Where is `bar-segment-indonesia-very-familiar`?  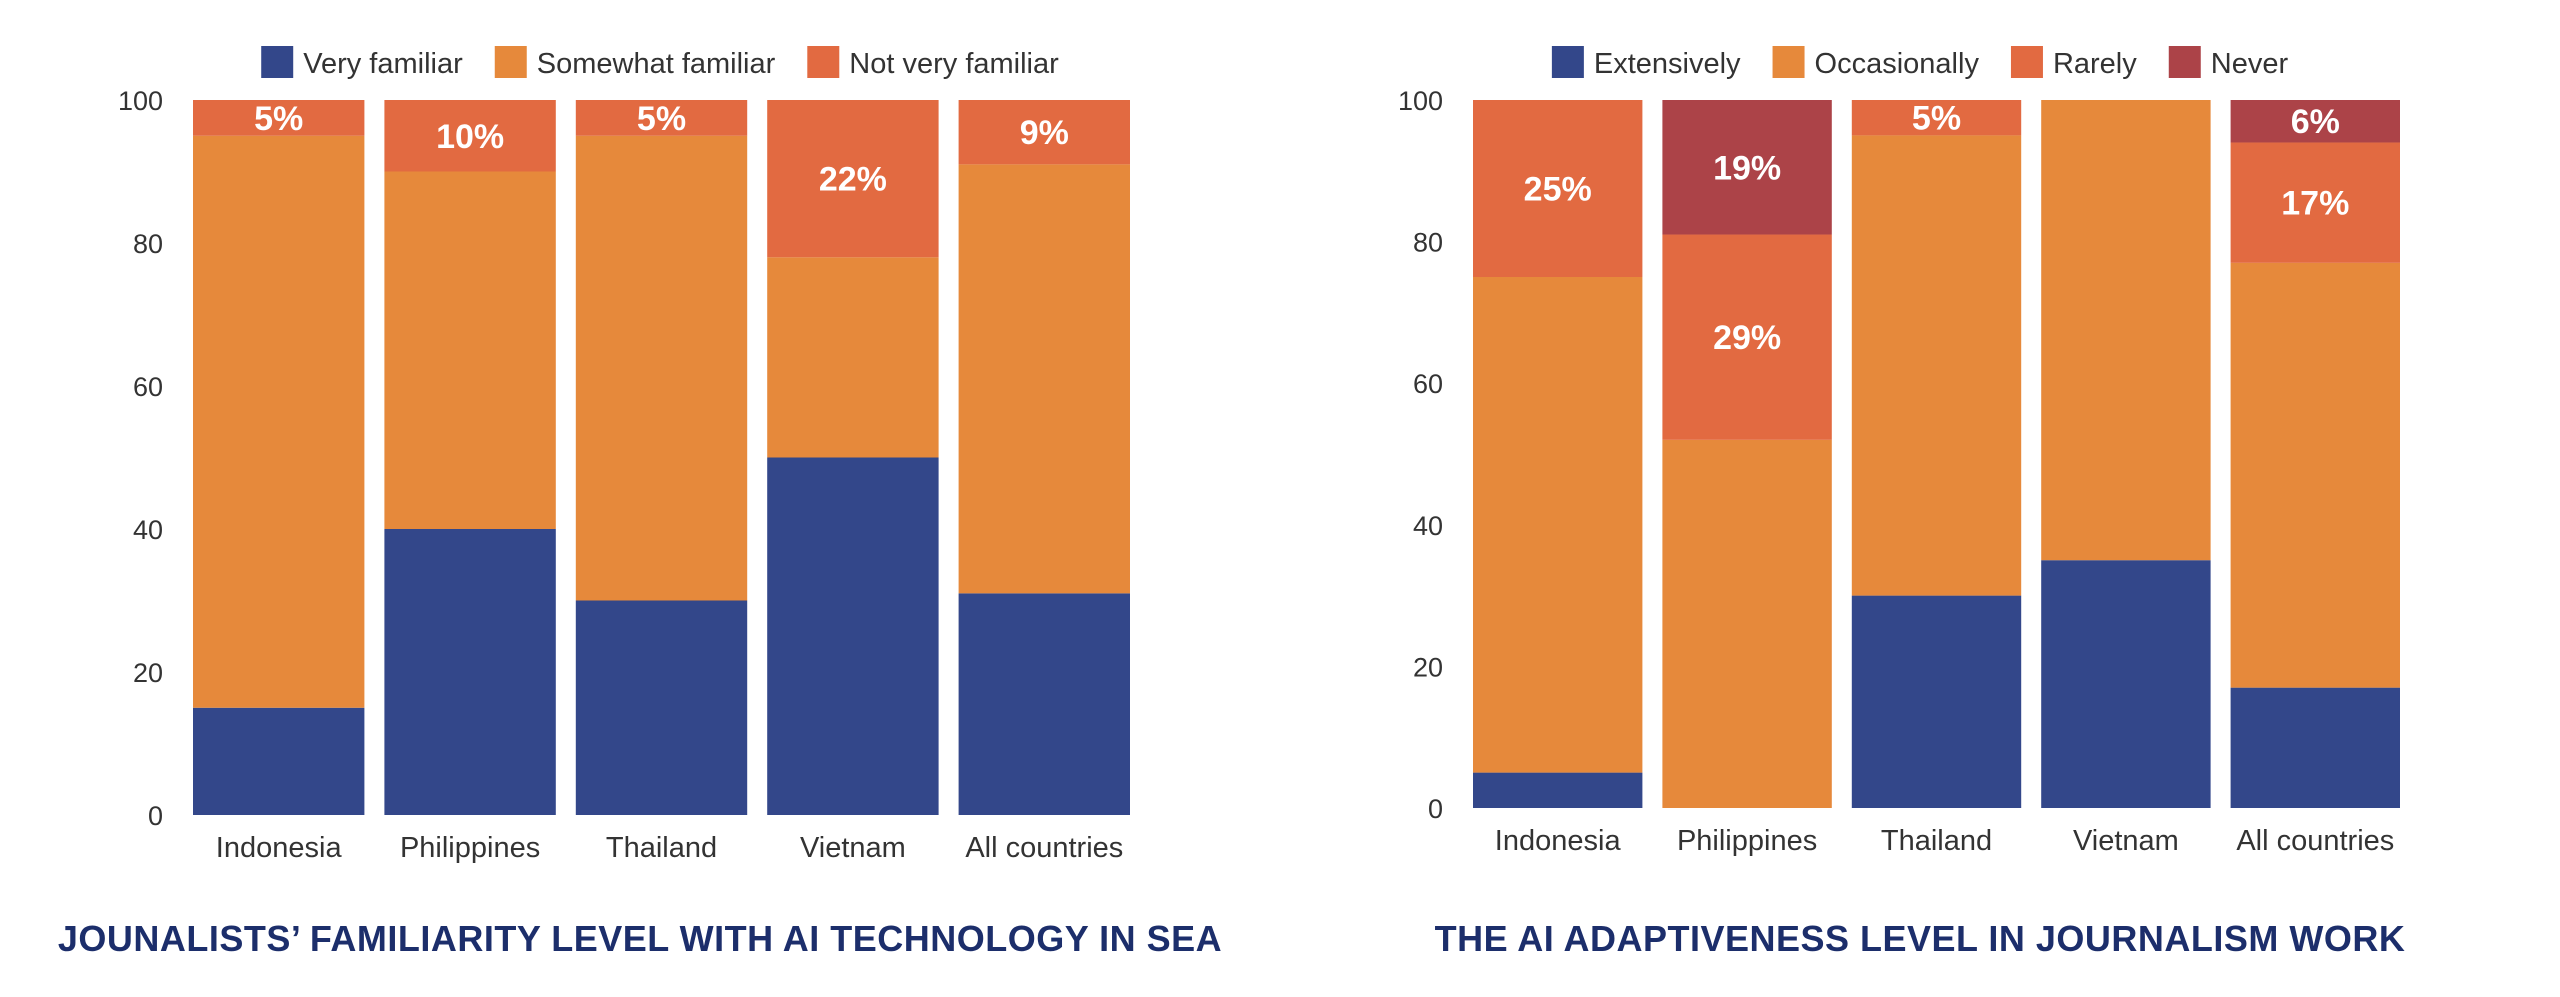 bar-segment-indonesia-very-familiar is located at coordinates (279, 761).